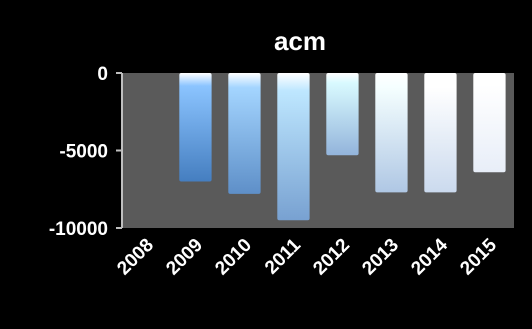 The image size is (532, 329). What do you see at coordinates (440, 133) in the screenshot?
I see `bar-2014` at bounding box center [440, 133].